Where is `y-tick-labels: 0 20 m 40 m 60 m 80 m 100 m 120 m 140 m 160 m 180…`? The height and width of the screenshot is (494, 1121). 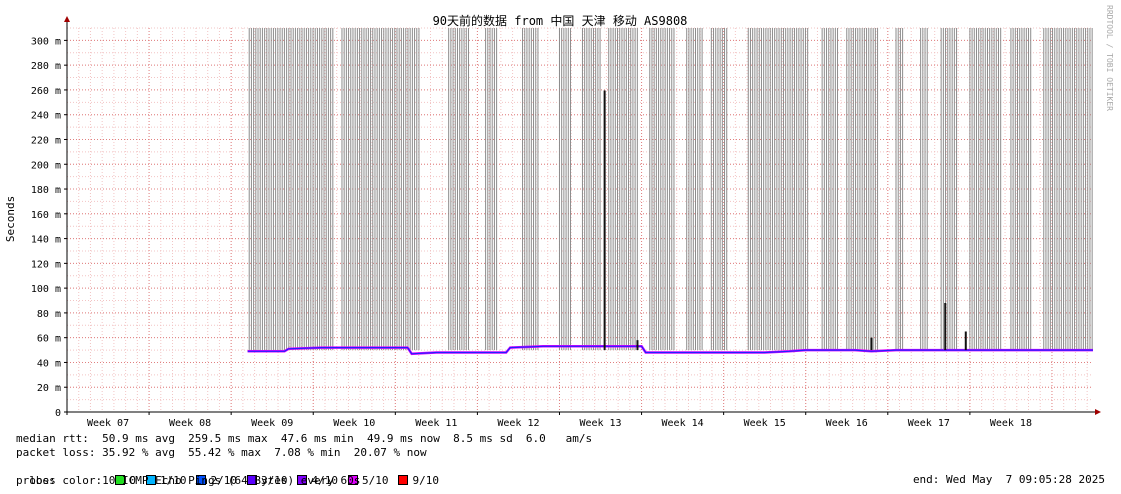
y-tick-labels: 0 20 m 40 m 60 m 80 m 100 m 120 m 140 m 160 m 180… is located at coordinates (46, 227).